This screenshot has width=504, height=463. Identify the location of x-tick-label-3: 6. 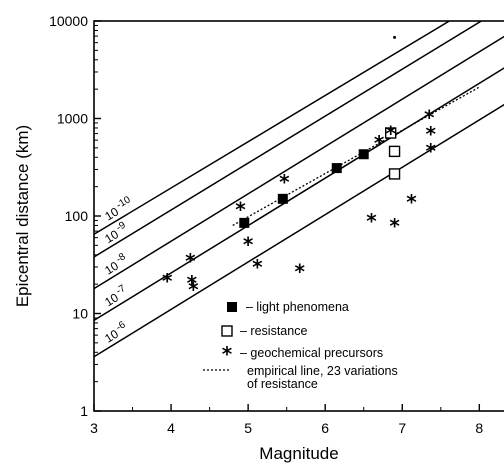
(325, 428).